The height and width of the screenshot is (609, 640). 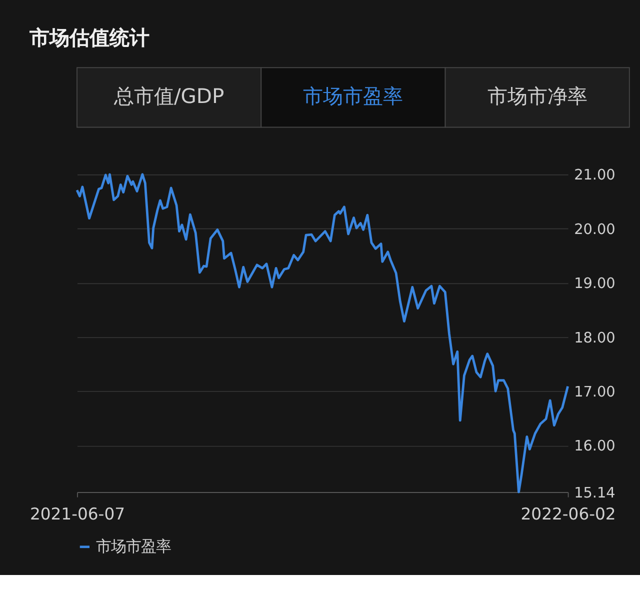 I want to click on y-tick-label: 17.00, so click(x=595, y=392).